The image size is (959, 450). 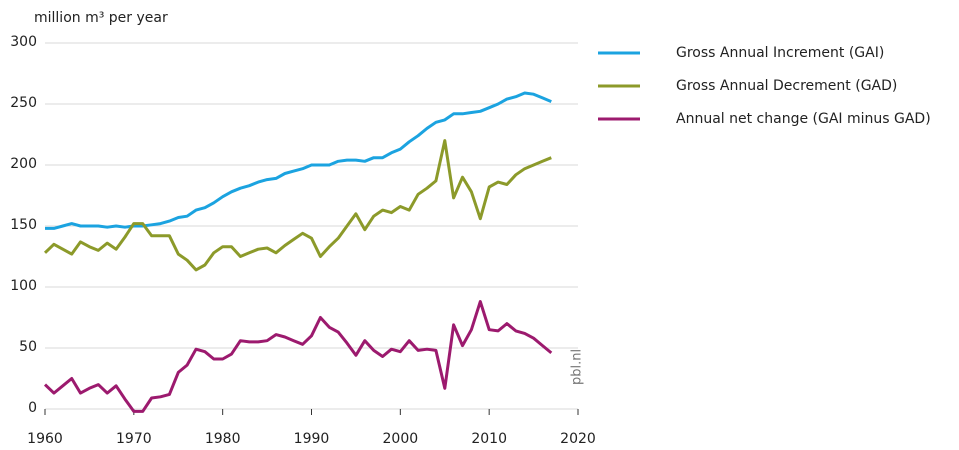 What do you see at coordinates (786, 86) in the screenshot?
I see `legend-label: Gross Annual Decrement (GAD)` at bounding box center [786, 86].